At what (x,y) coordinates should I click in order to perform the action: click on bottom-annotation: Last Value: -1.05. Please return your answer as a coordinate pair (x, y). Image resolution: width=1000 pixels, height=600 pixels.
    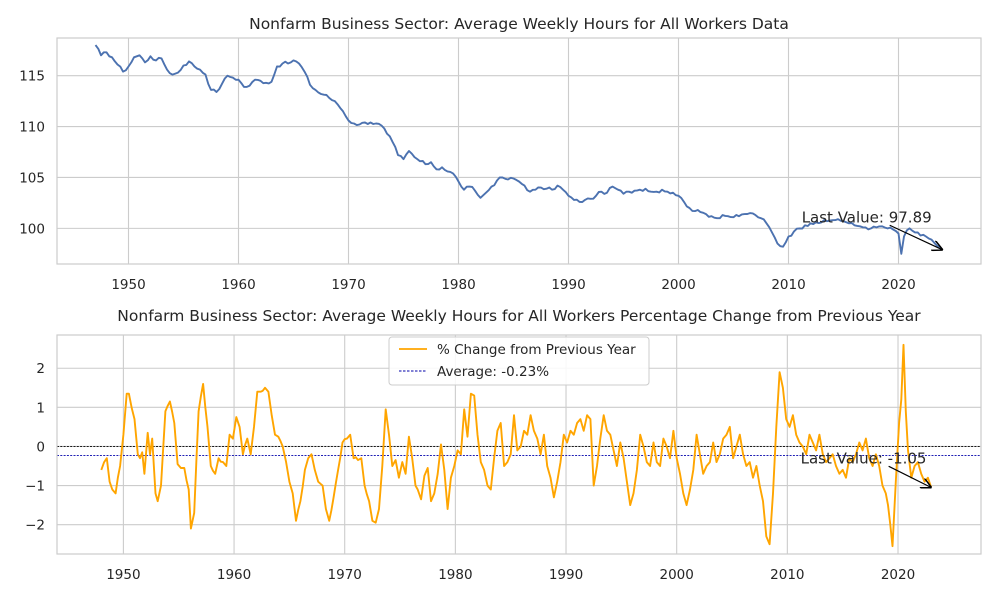
    Looking at the image, I should click on (866, 468).